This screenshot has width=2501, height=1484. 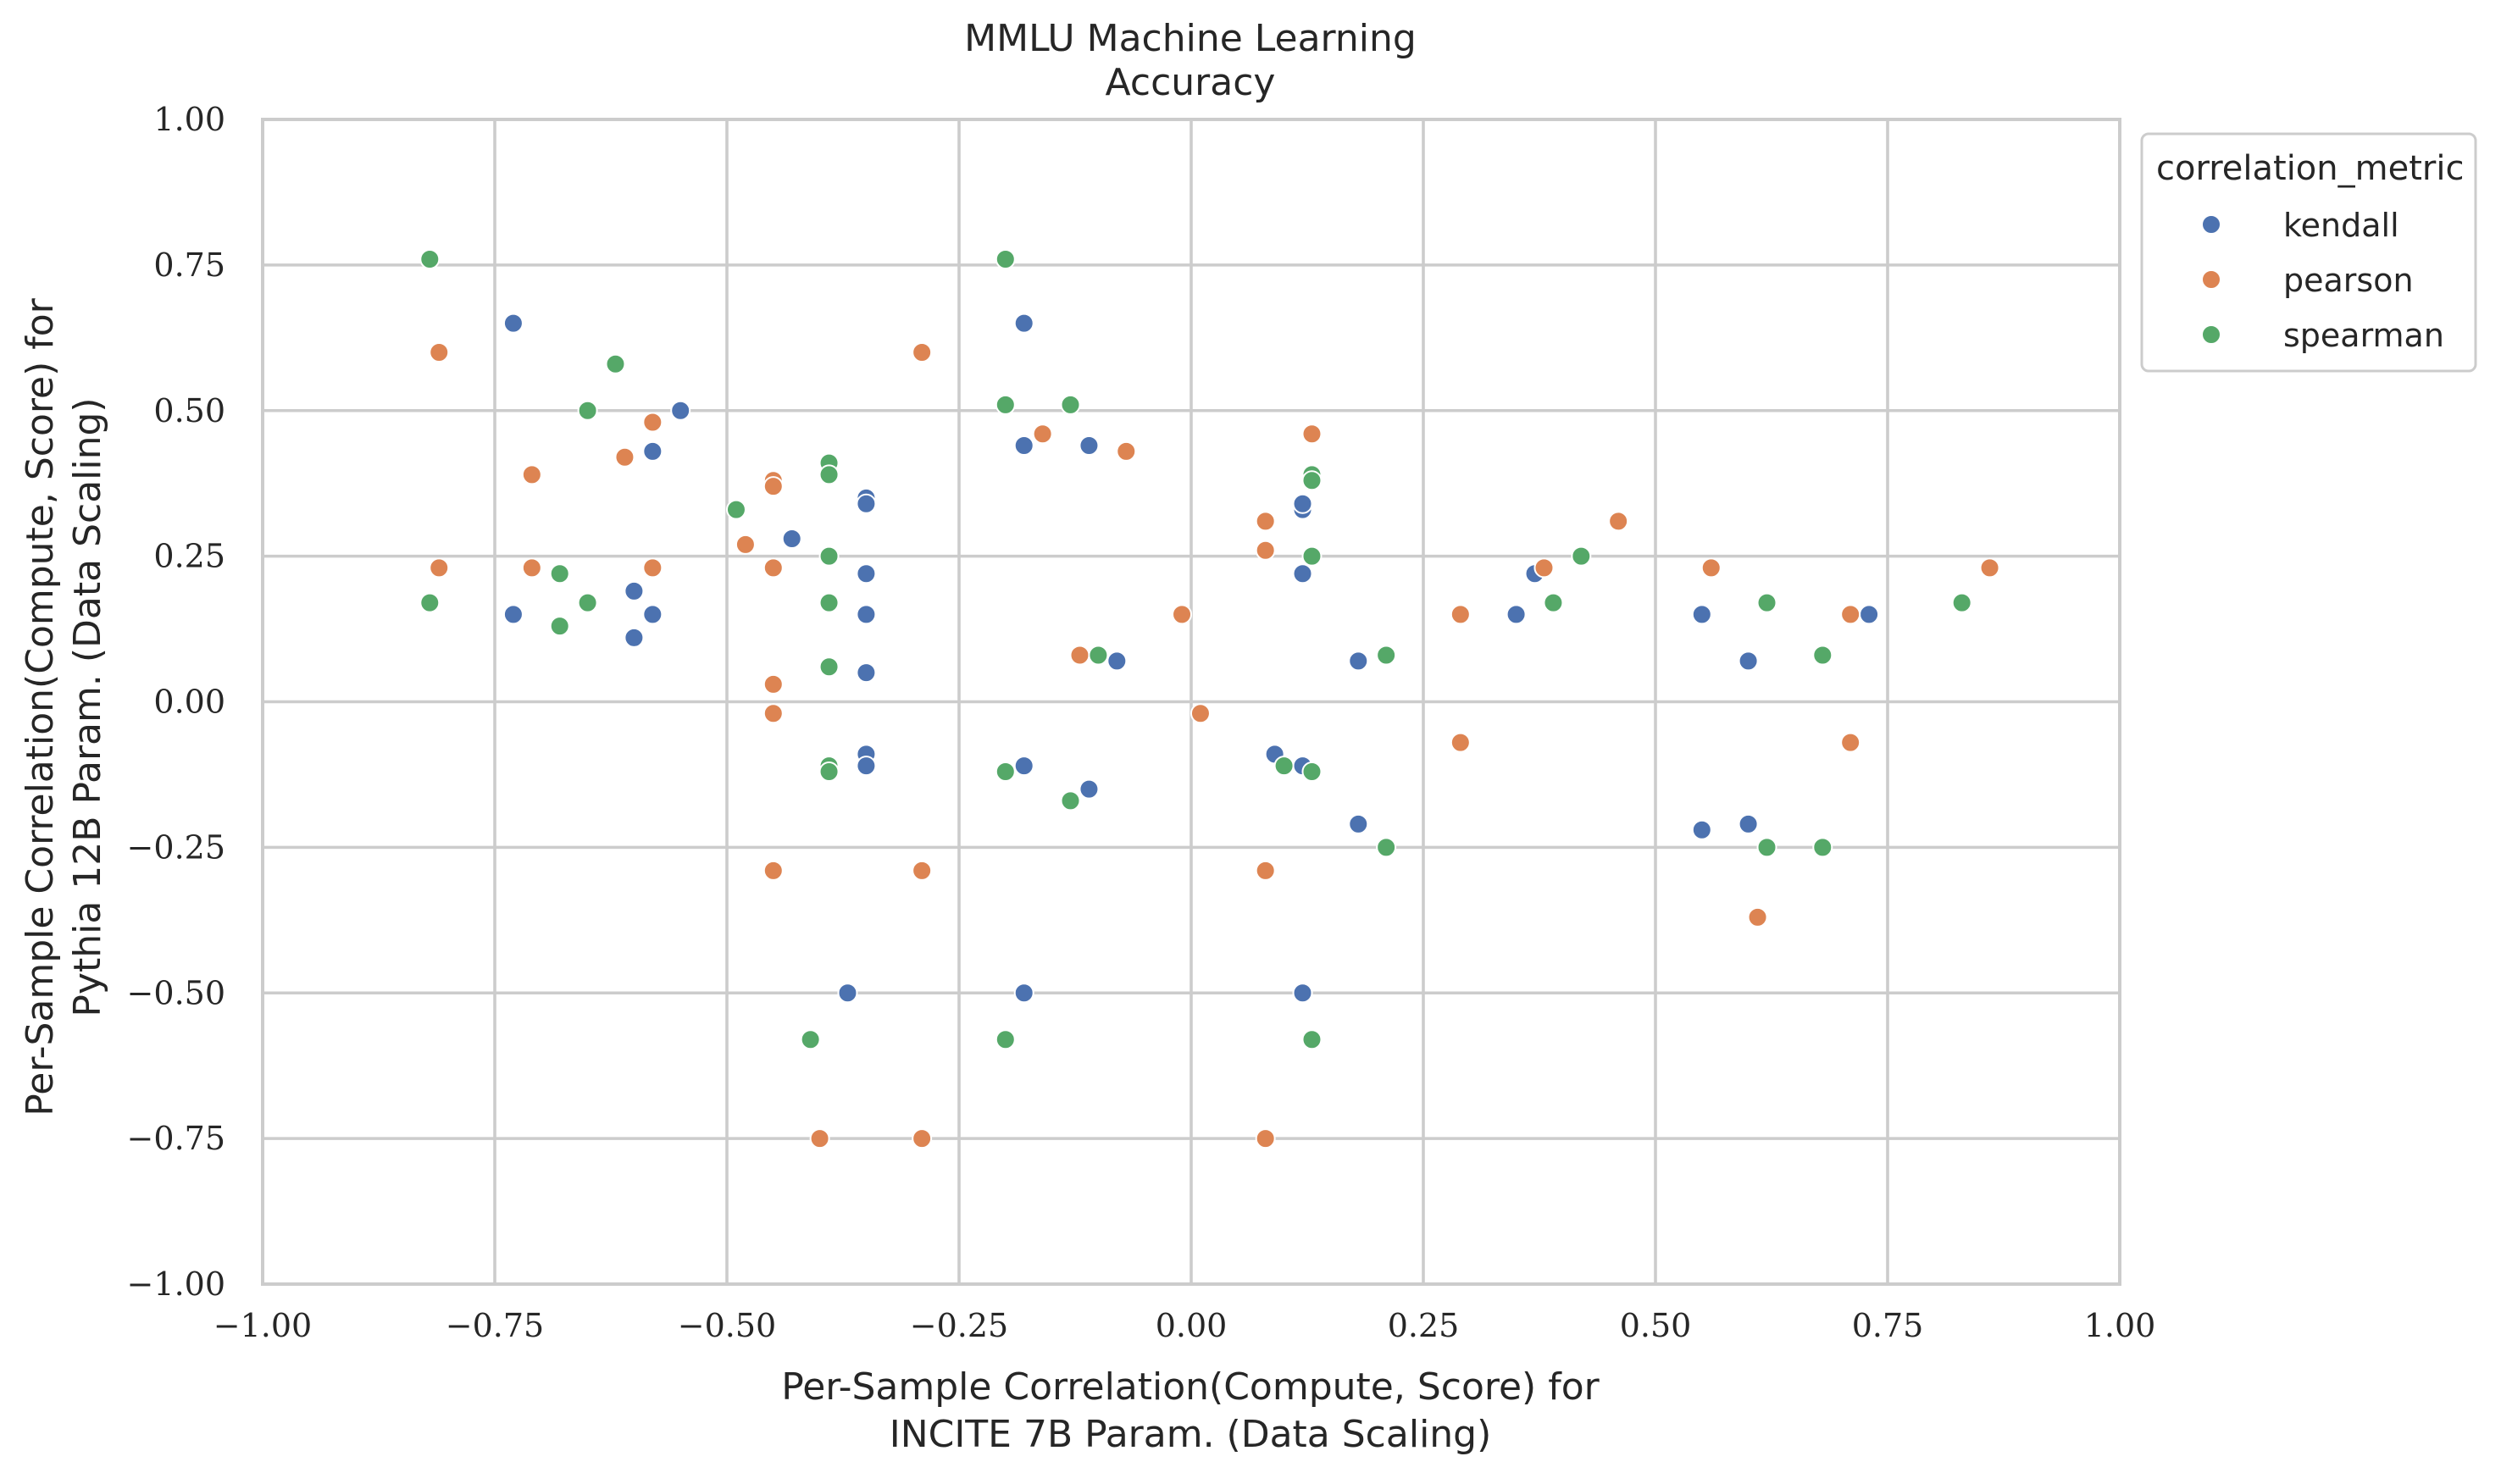 I want to click on chart-title: MMLU Machine Learning Accuracy, so click(x=1190, y=60).